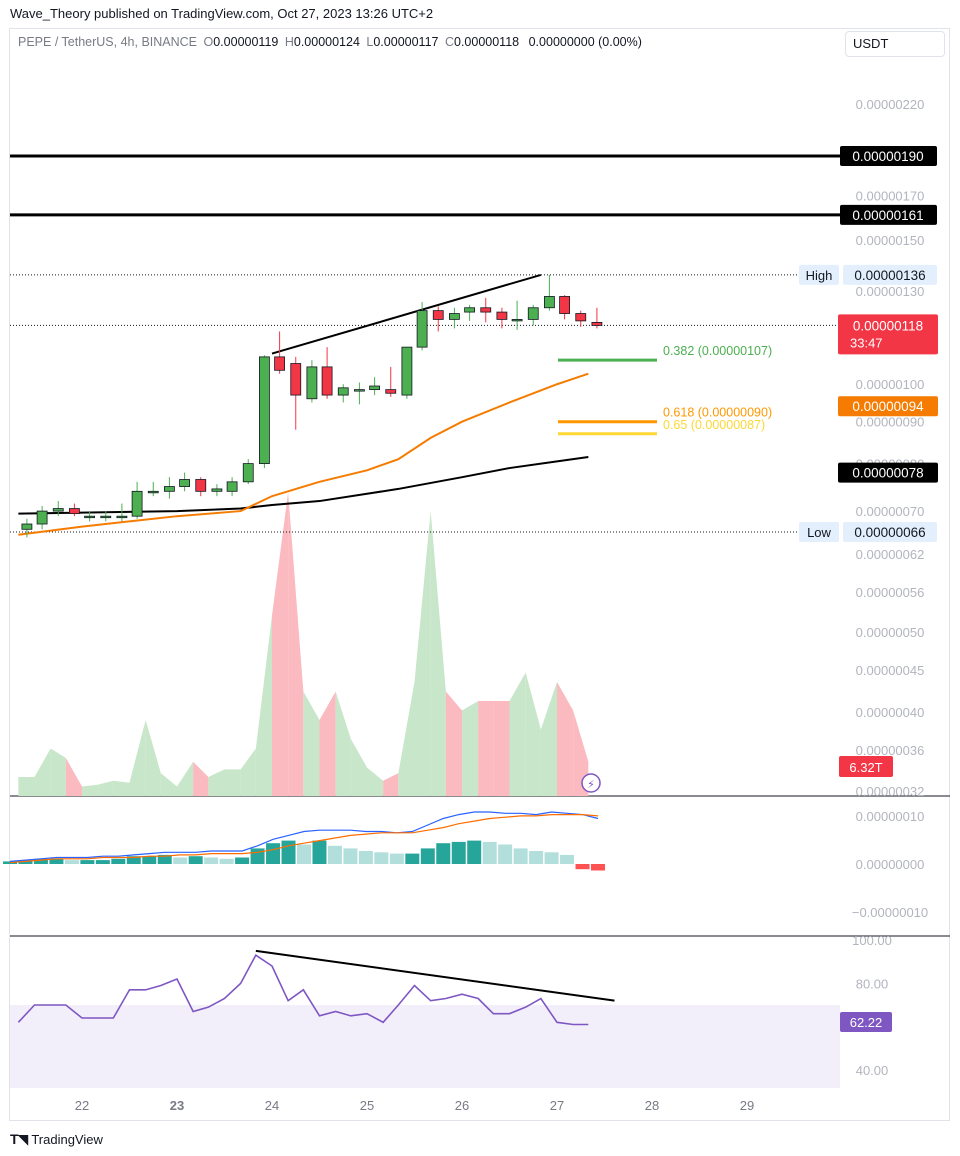 Image resolution: width=960 pixels, height=1156 pixels. What do you see at coordinates (487, 42) in the screenshot?
I see `close-value: 0.00000118` at bounding box center [487, 42].